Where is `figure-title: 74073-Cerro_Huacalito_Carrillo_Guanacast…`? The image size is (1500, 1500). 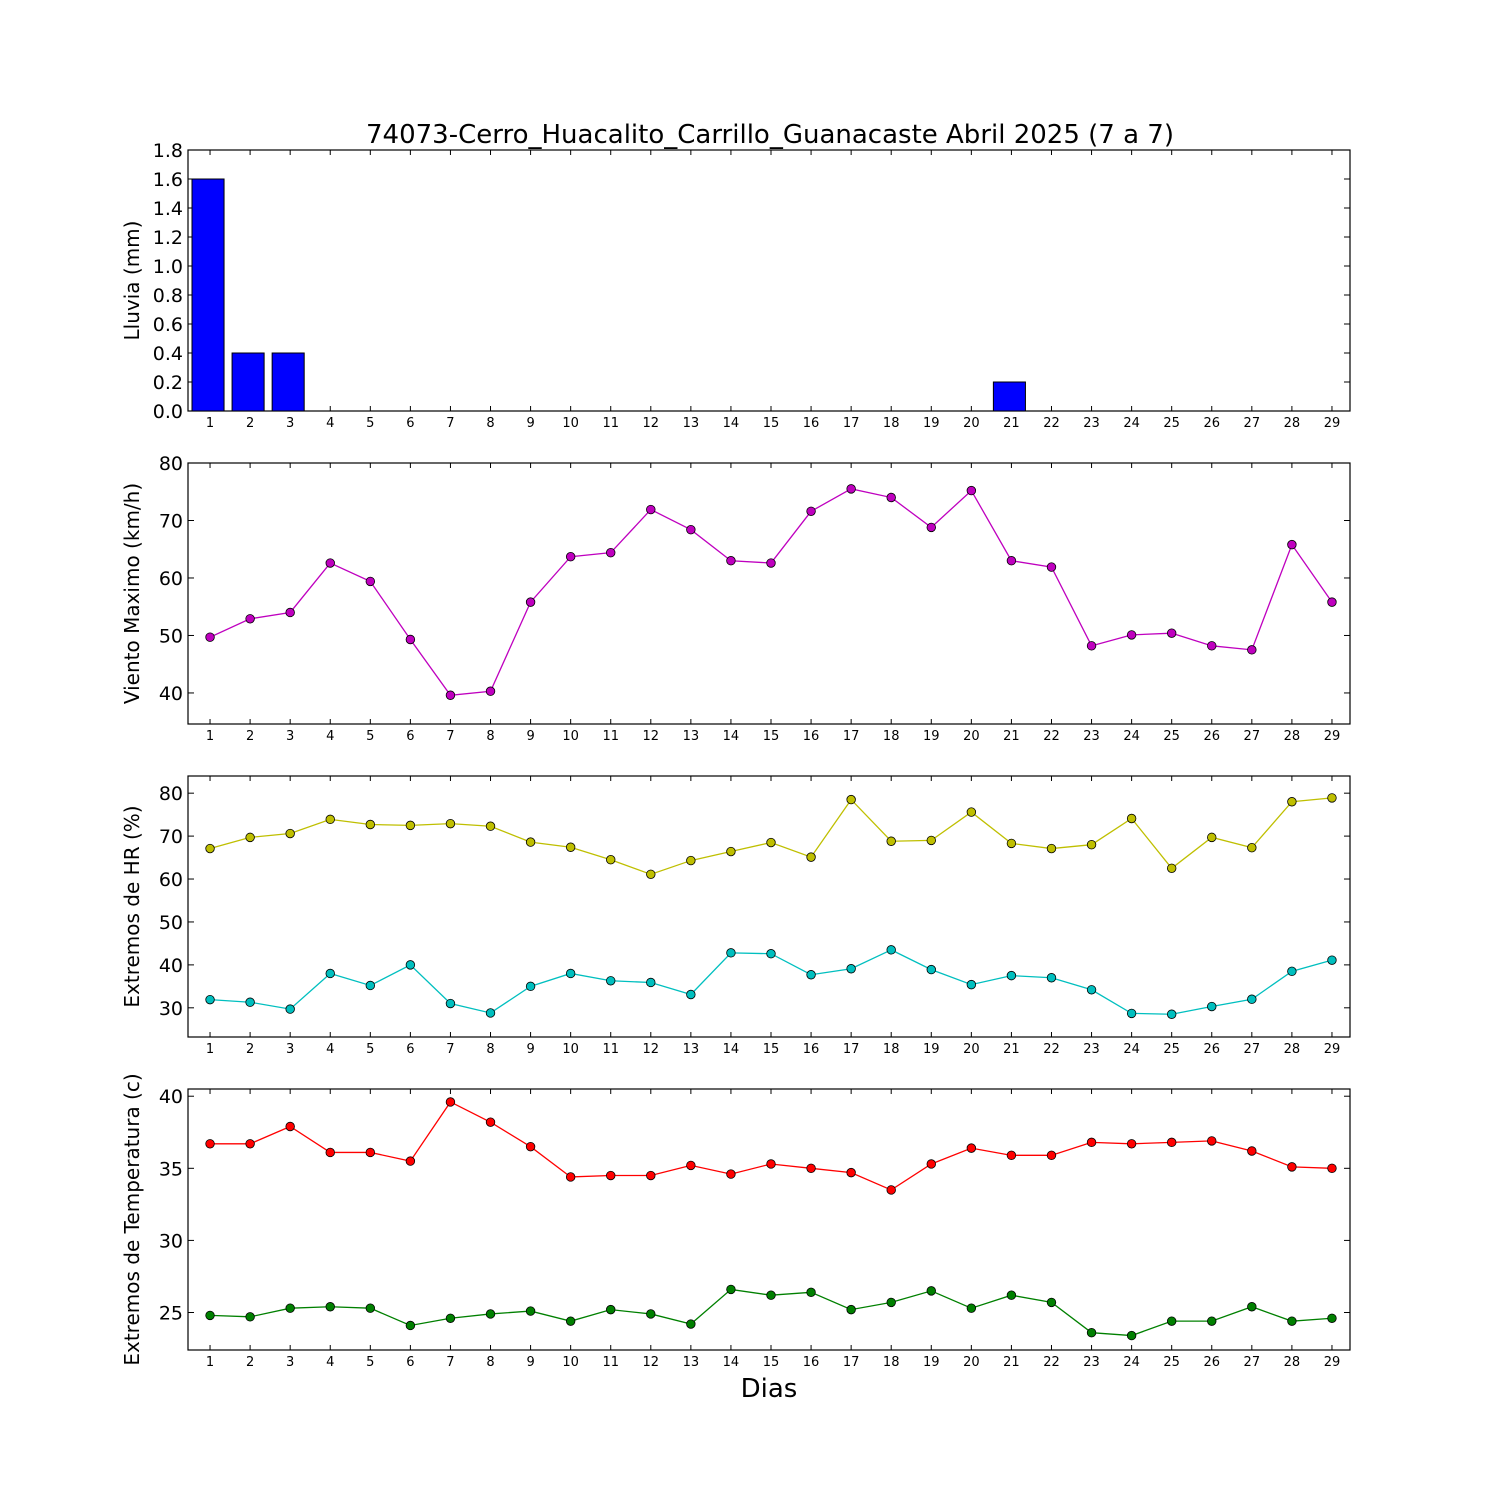 figure-title: 74073-Cerro_Huacalito_Carrillo_Guanacast… is located at coordinates (770, 135).